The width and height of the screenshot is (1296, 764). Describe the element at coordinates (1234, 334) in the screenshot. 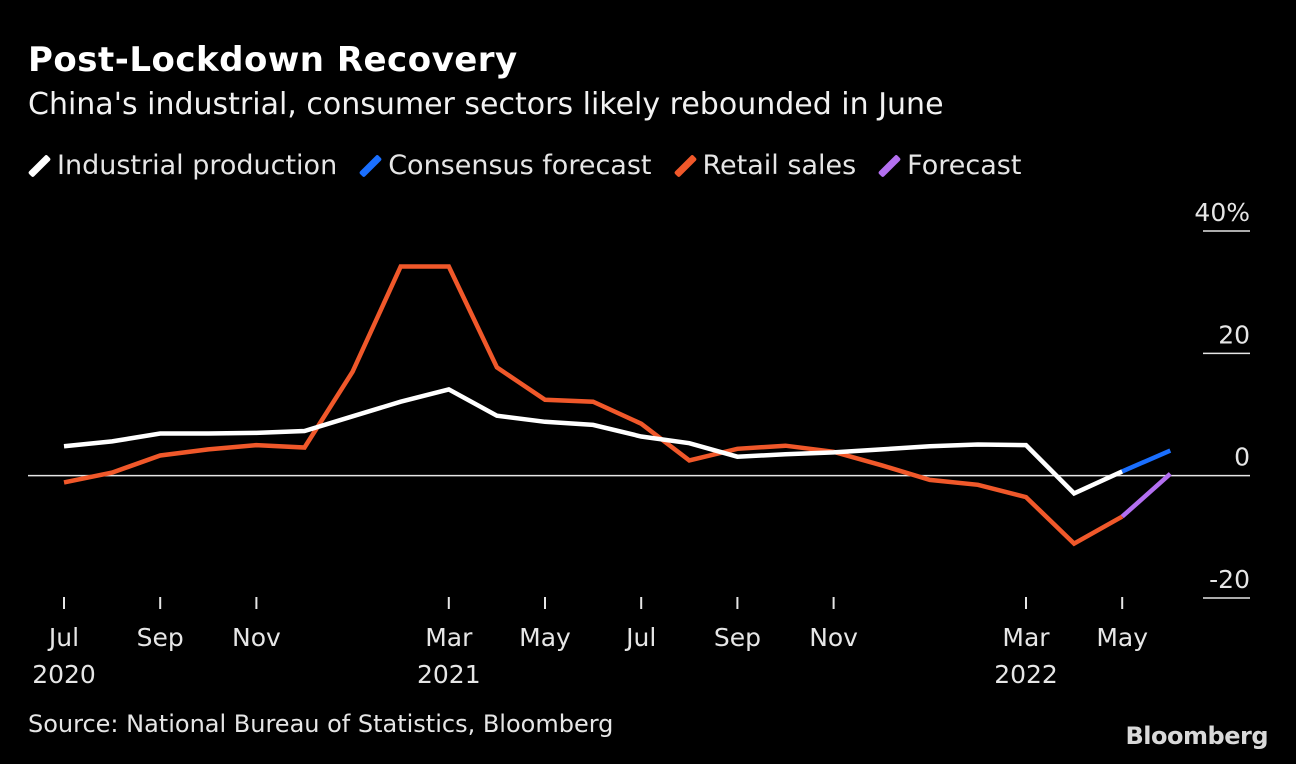

I see `y-tick-label: 20` at that location.